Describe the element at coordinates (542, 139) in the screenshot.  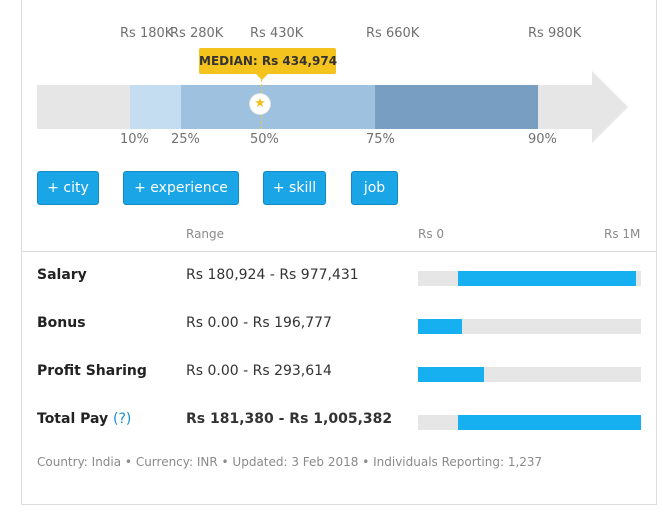
I see `percentile-label-90: 90%` at that location.